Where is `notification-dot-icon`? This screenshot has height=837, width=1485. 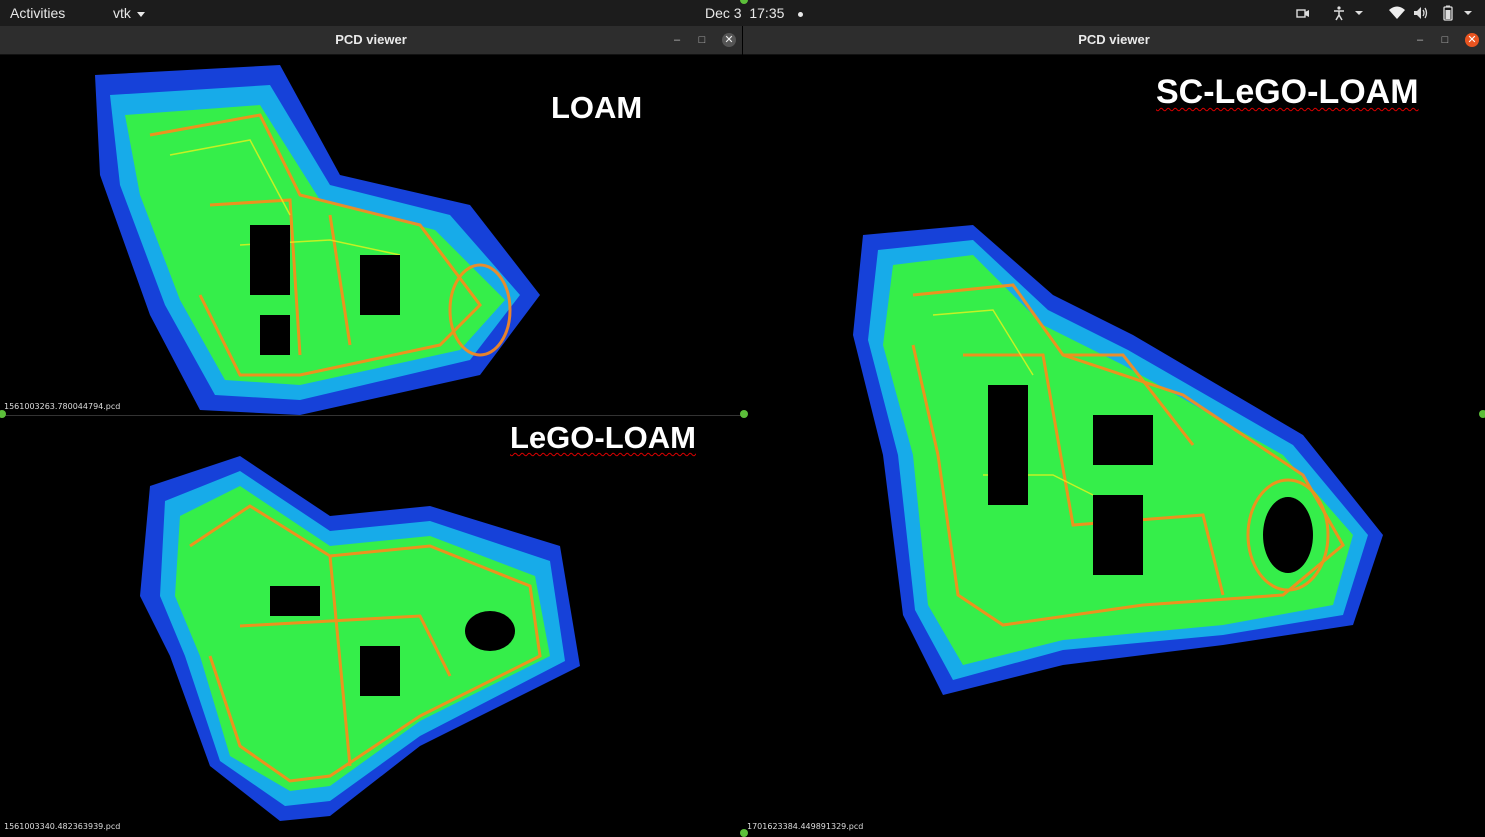
notification-dot-icon is located at coordinates (801, 14).